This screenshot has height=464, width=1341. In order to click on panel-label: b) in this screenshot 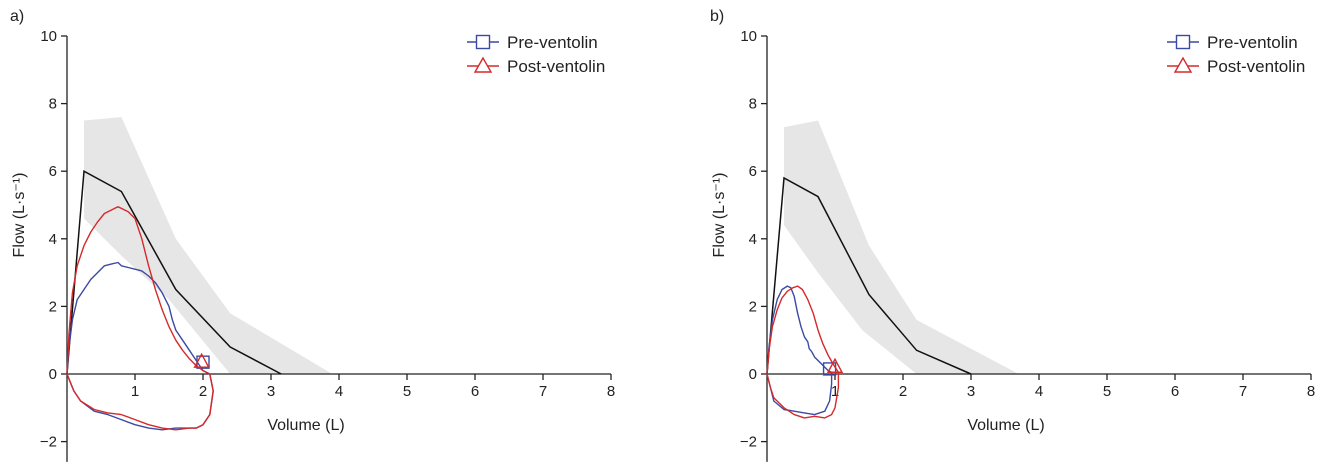, I will do `click(717, 16)`.